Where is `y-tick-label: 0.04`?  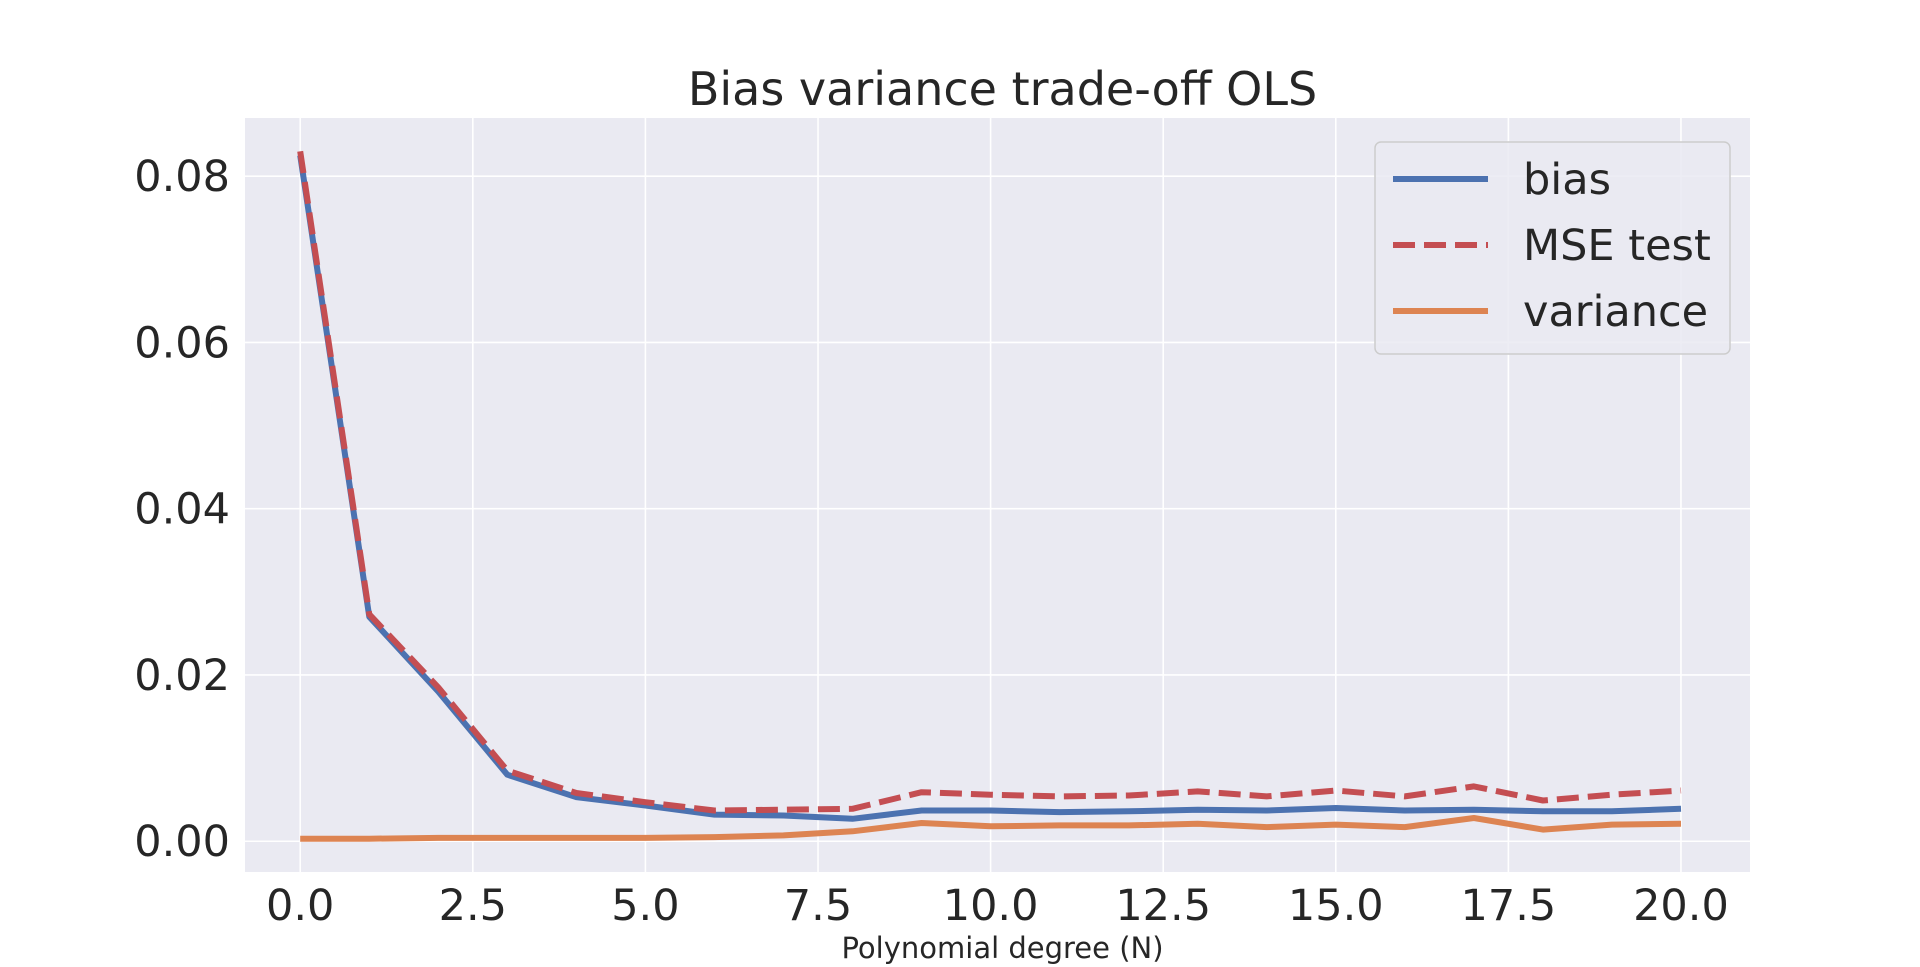
y-tick-label: 0.04 is located at coordinates (182, 510).